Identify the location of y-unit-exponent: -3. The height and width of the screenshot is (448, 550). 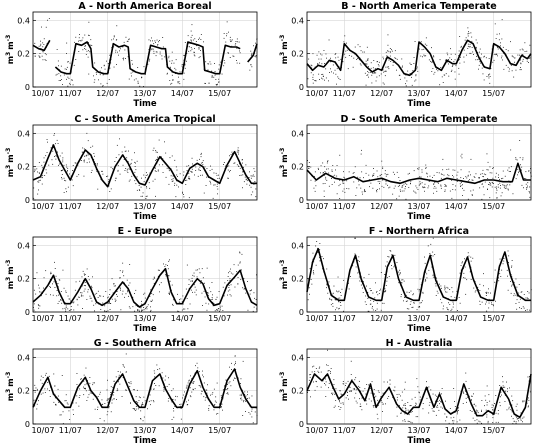
(8, 38).